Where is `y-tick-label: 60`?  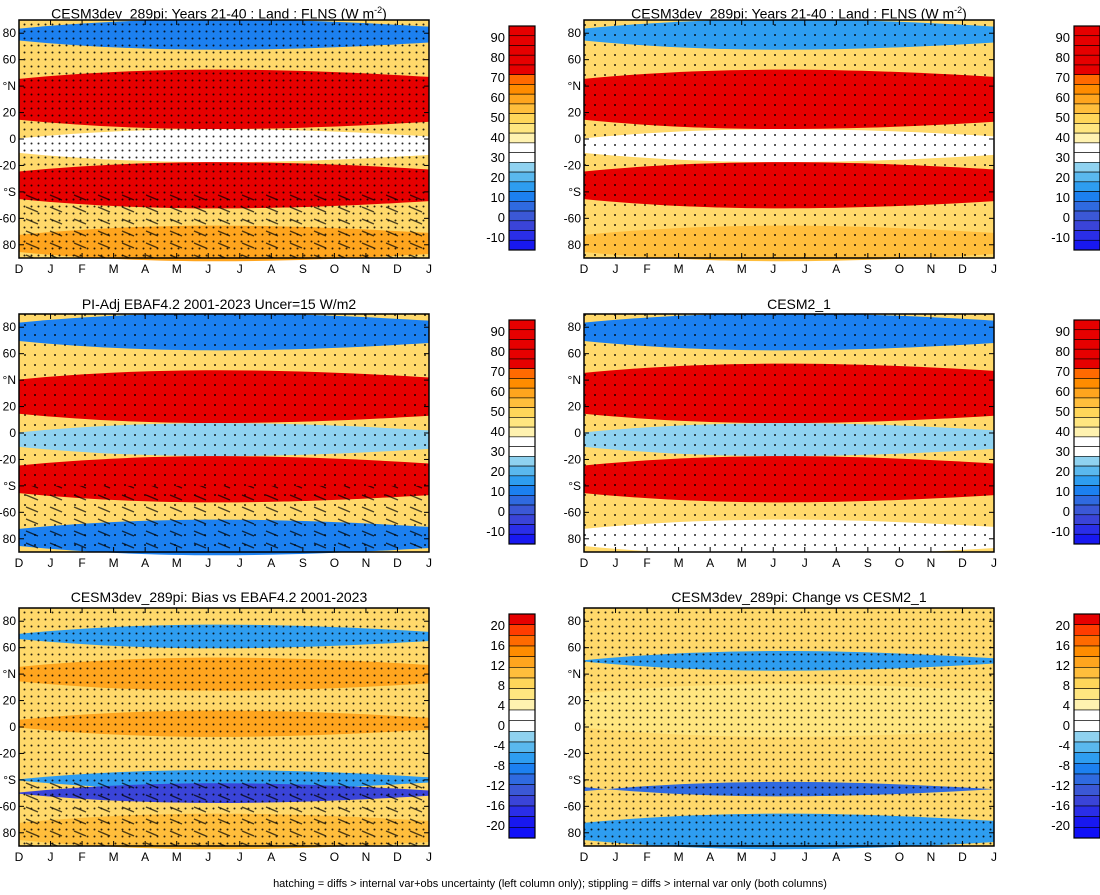
y-tick-label: 60 is located at coordinates (575, 648).